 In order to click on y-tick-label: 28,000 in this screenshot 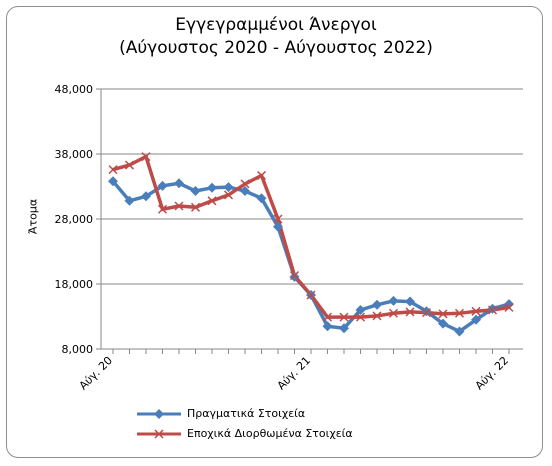, I will do `click(74, 219)`.